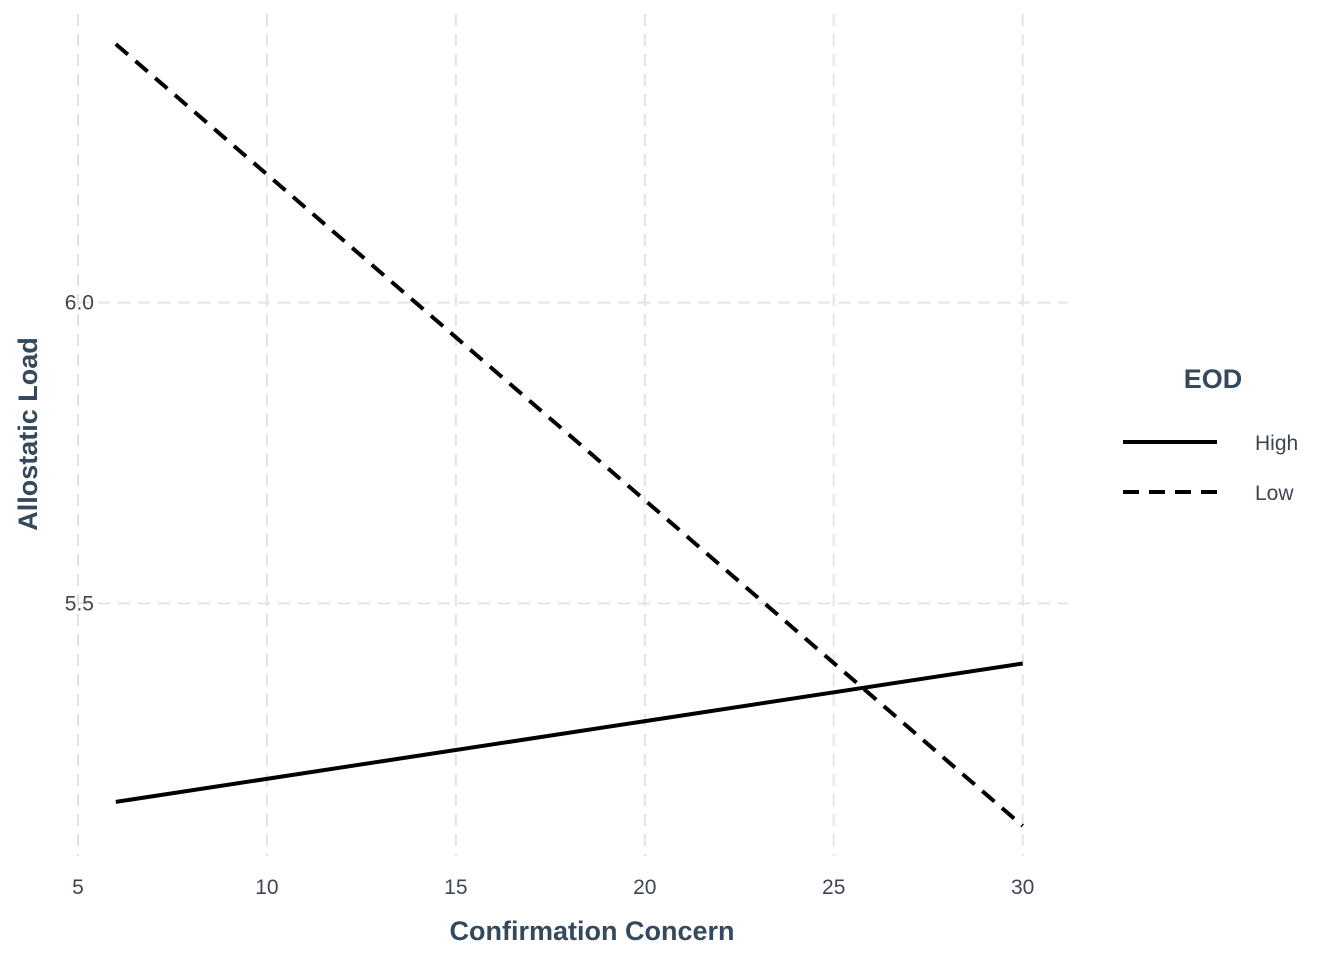  What do you see at coordinates (455, 887) in the screenshot?
I see `x-tick-label: 15` at bounding box center [455, 887].